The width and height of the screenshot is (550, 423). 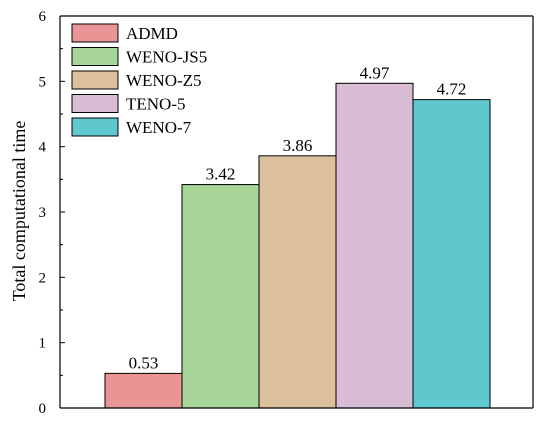 I want to click on y-tick-label-4: 4, so click(x=43, y=148).